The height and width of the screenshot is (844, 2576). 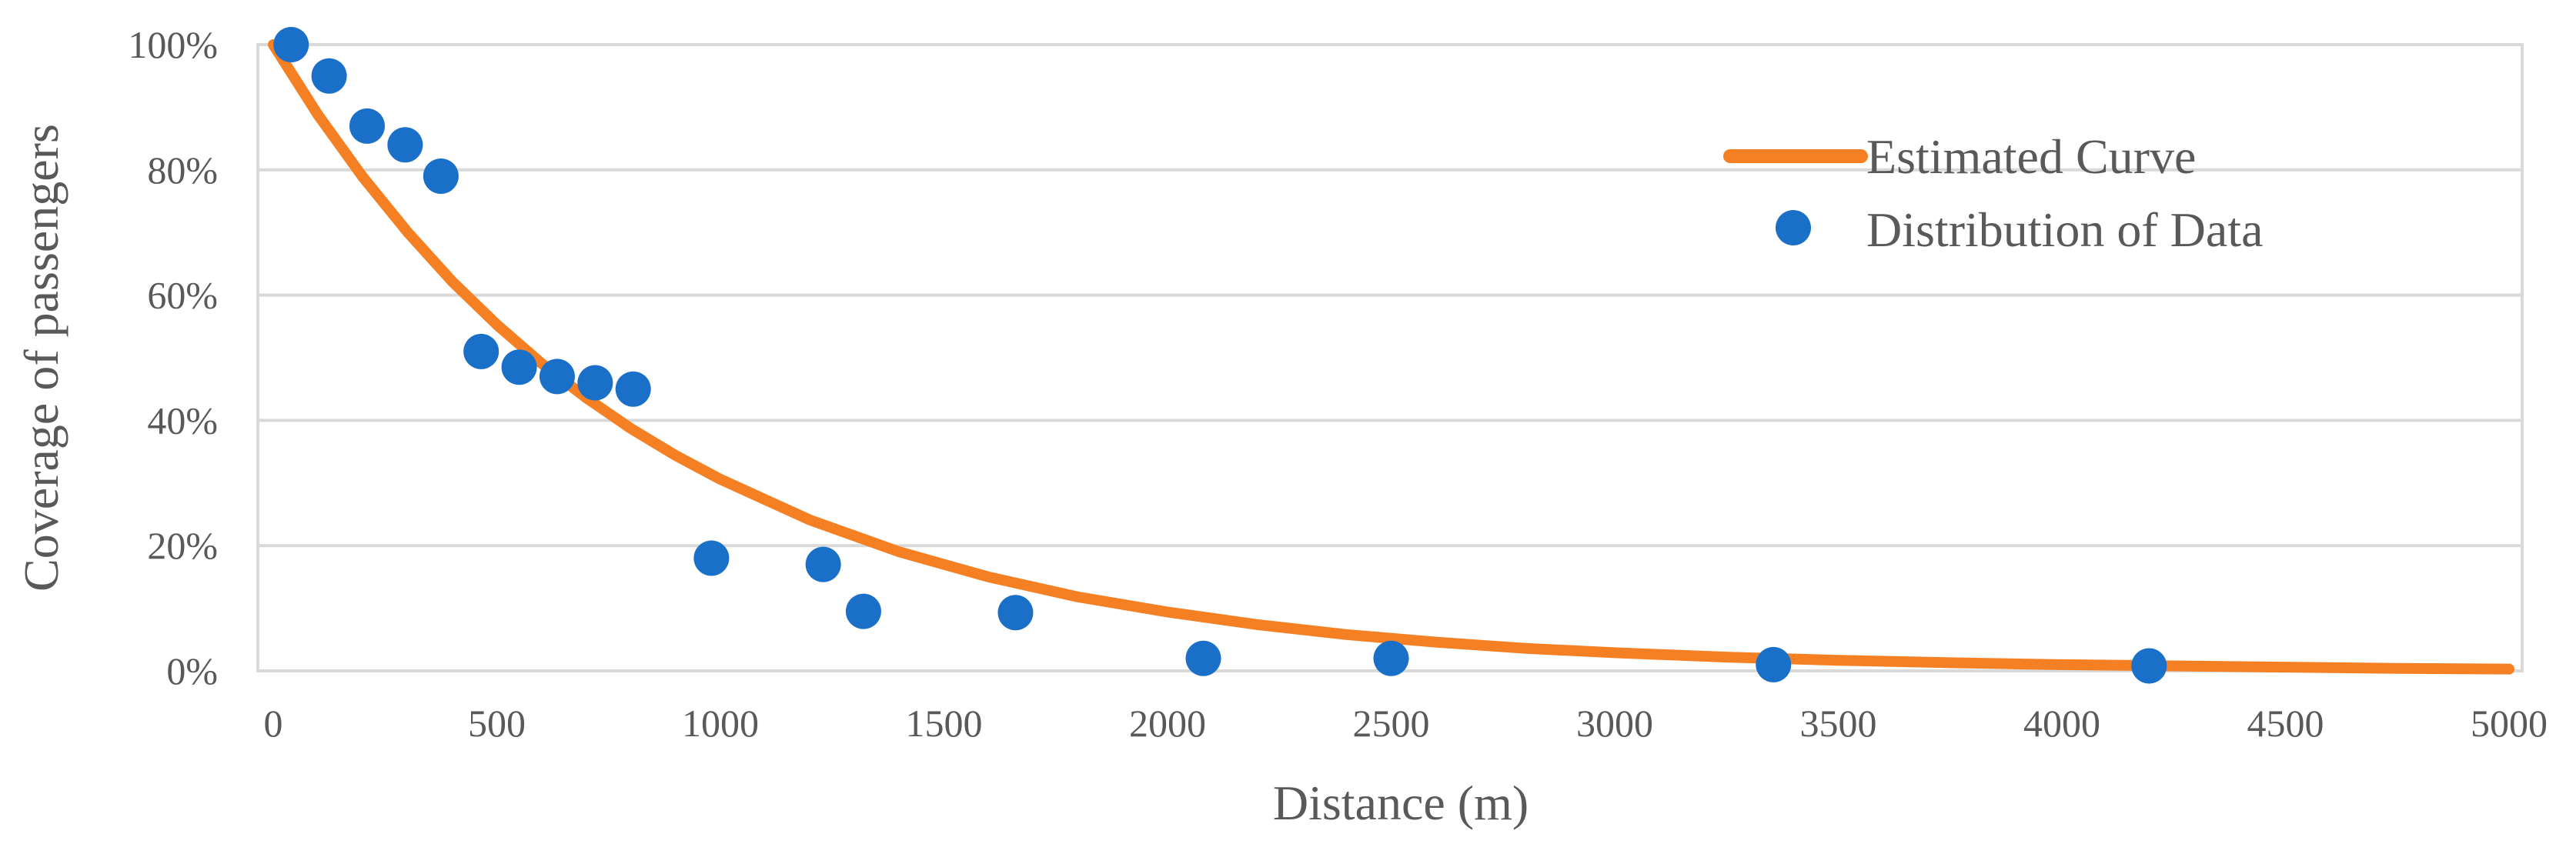 What do you see at coordinates (497, 723) in the screenshot?
I see `x-tick-label: 500` at bounding box center [497, 723].